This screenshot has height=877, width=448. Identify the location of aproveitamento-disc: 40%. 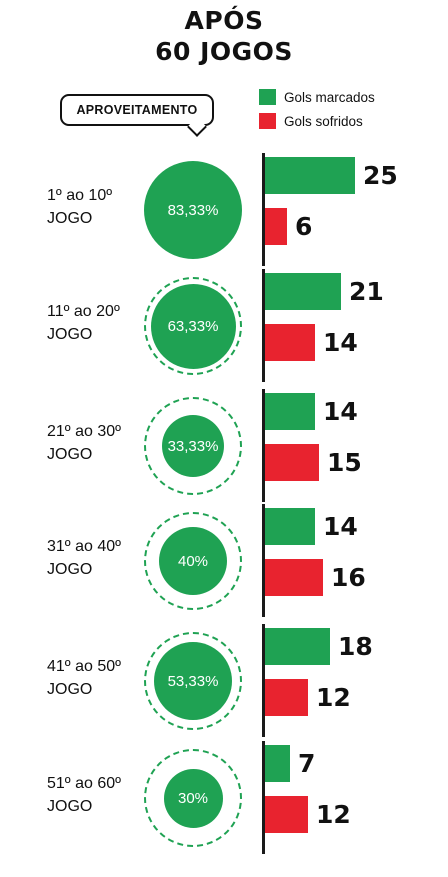
(193, 561).